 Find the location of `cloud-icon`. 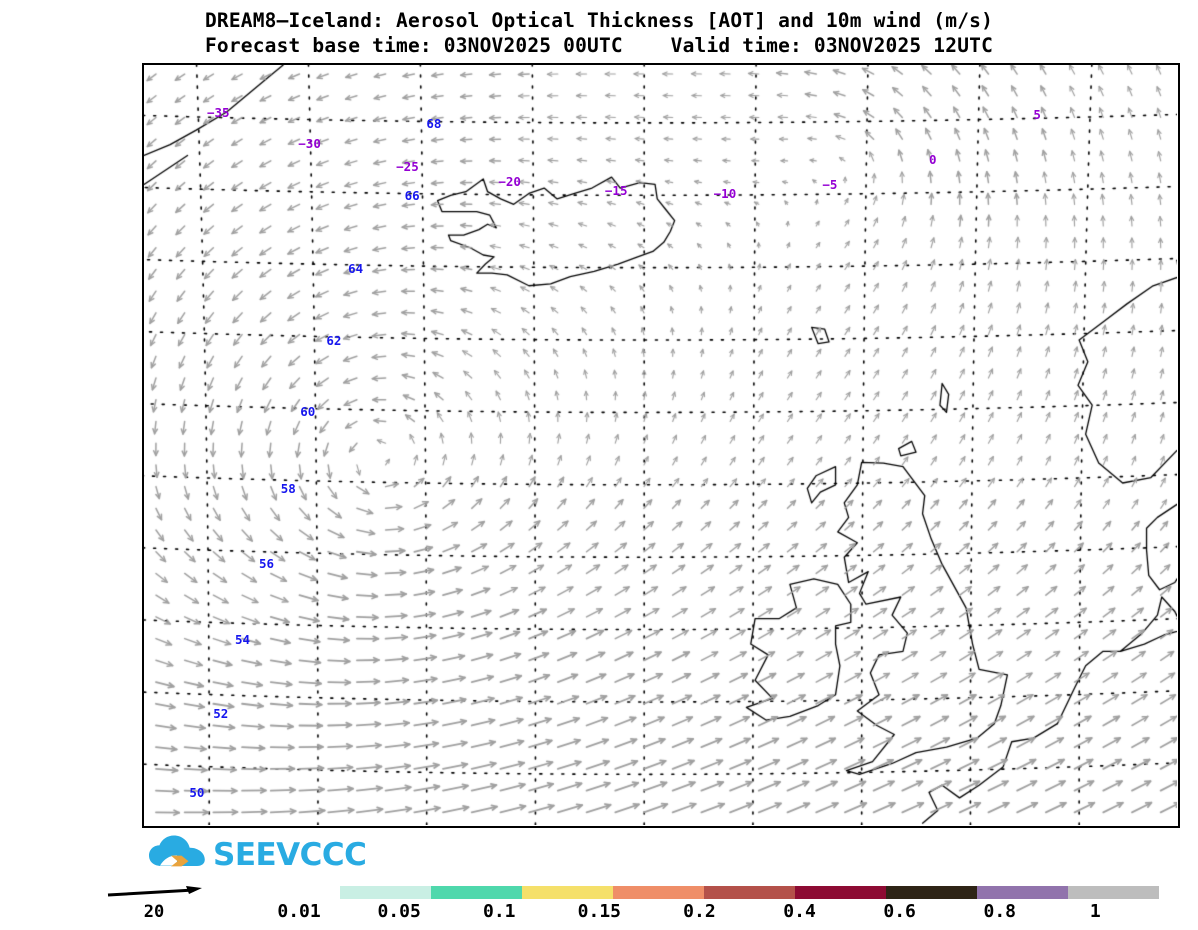

cloud-icon is located at coordinates (177, 855).